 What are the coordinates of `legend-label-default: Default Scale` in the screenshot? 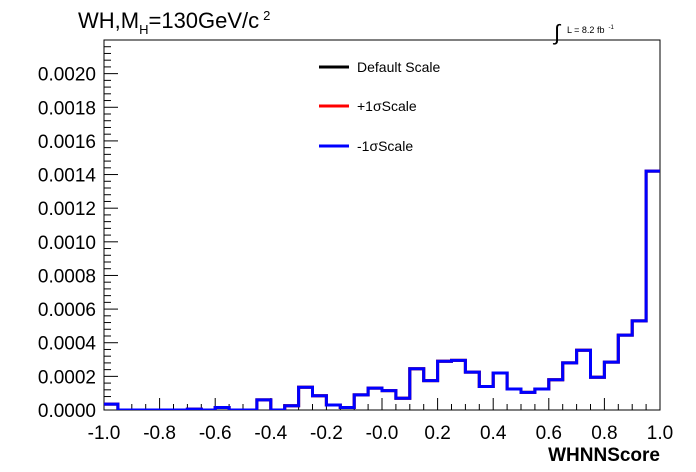 It's located at (398, 67).